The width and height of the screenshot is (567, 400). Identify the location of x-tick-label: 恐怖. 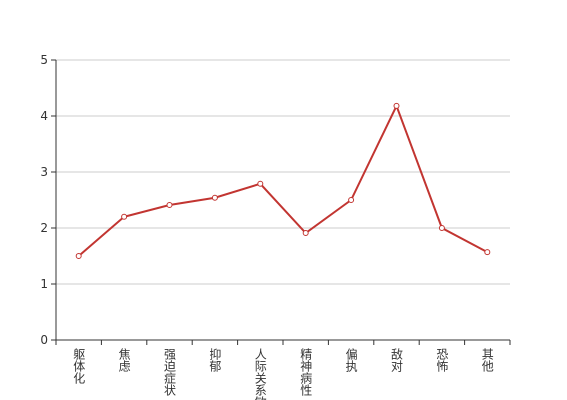
(442, 360).